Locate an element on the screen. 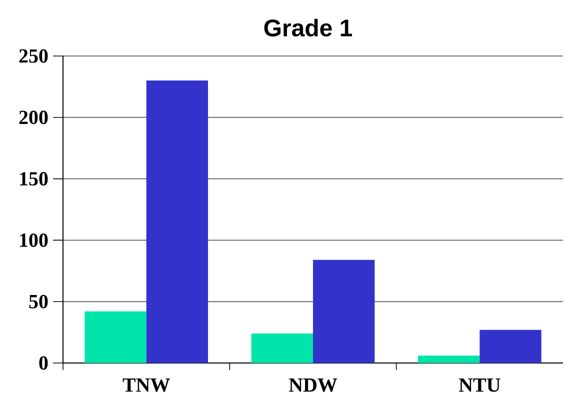  y-tick-label: 150 is located at coordinates (34, 179).